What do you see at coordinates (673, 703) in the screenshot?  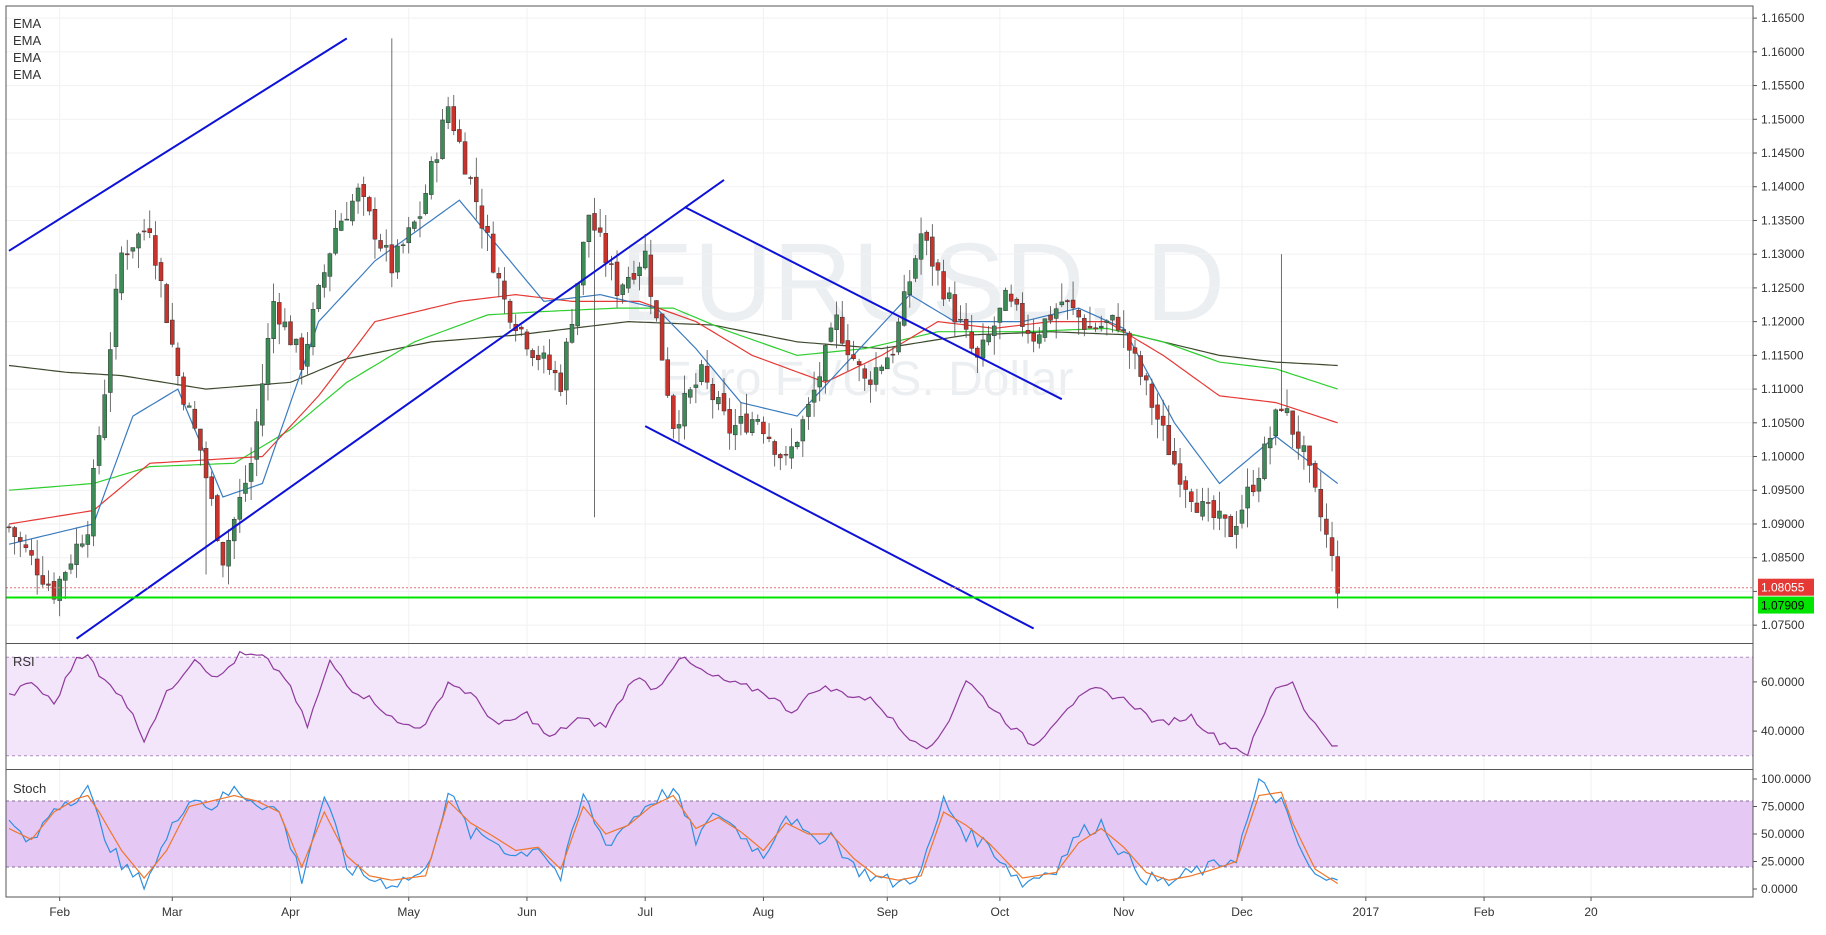 I see `rsi-line` at bounding box center [673, 703].